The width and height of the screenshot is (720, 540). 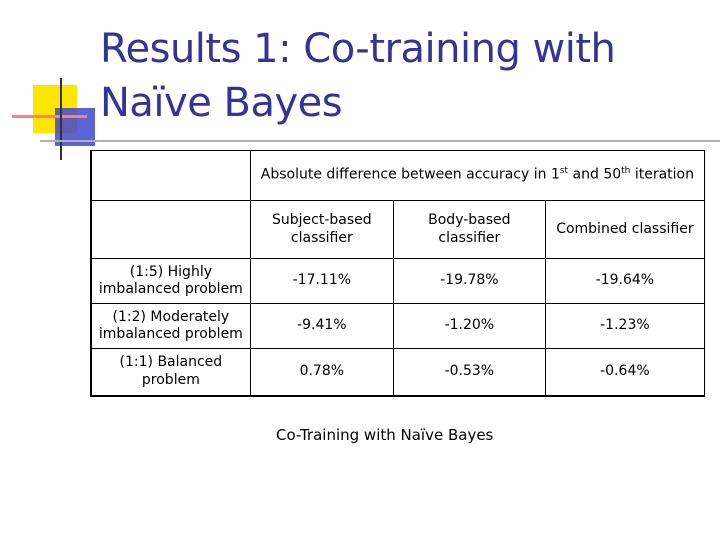 I want to click on caption: Co-Training with Naïve Bayes, so click(x=385, y=435).